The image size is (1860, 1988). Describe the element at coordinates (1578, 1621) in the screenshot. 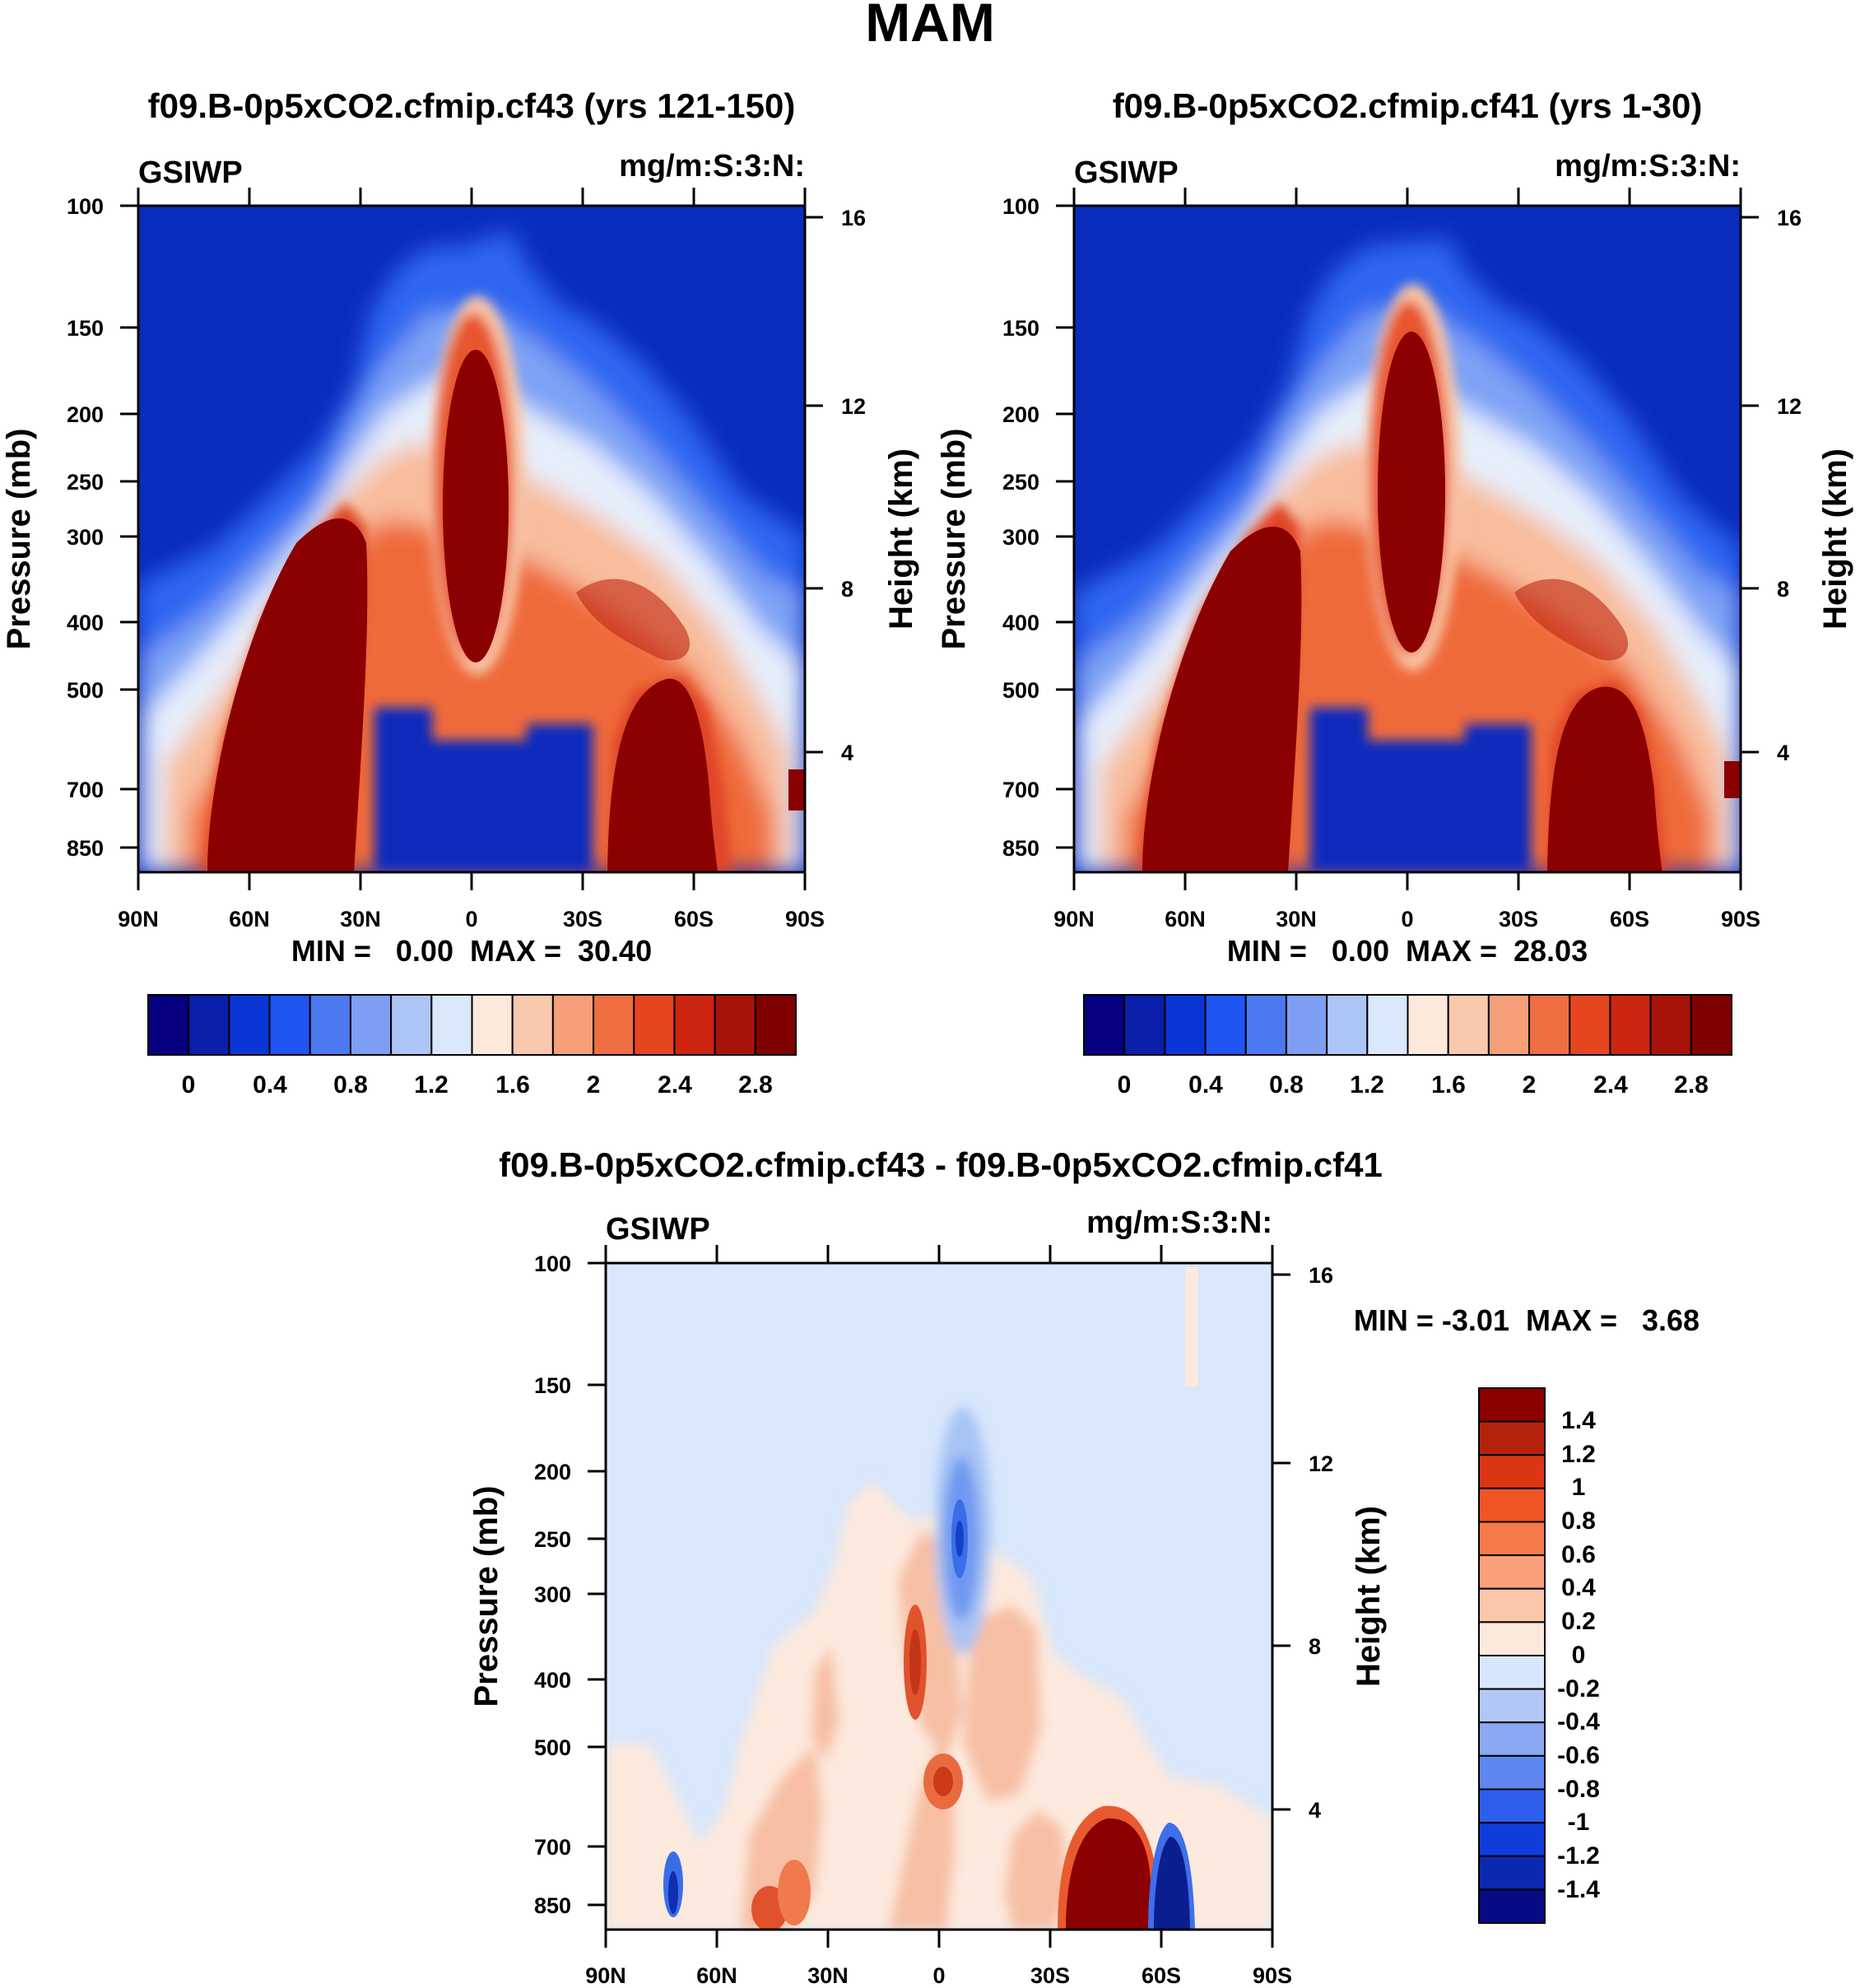

I see `colorbar-label: 0.2` at that location.